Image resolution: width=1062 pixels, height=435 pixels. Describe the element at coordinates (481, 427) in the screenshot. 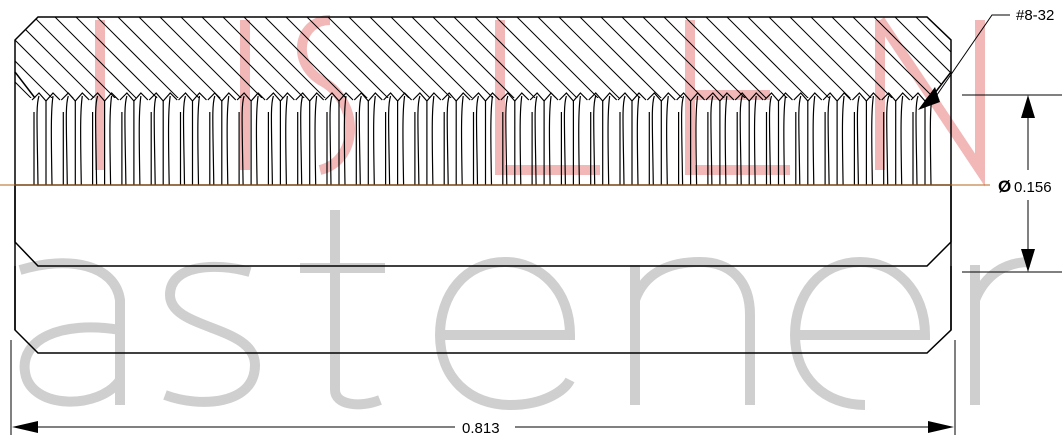

I see `length-value: 0.813` at that location.